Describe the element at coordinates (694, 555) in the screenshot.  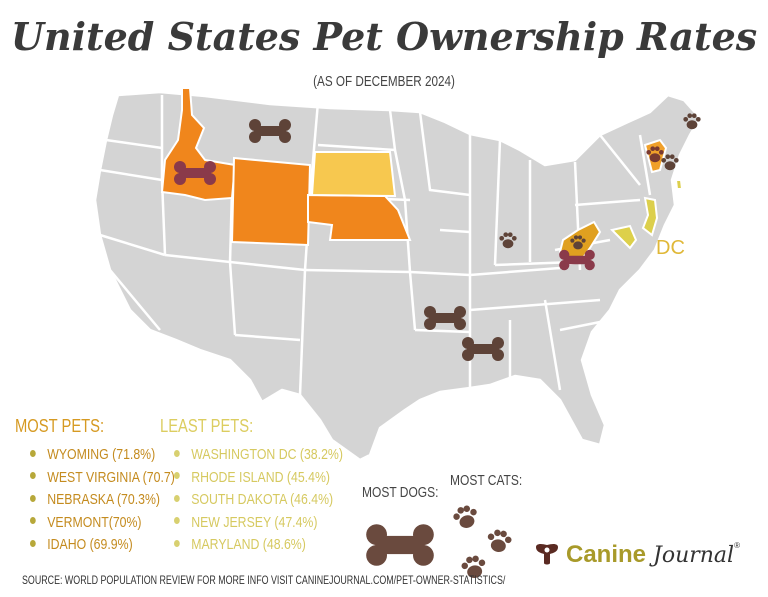
I see `logo-word-journal: Journal` at that location.